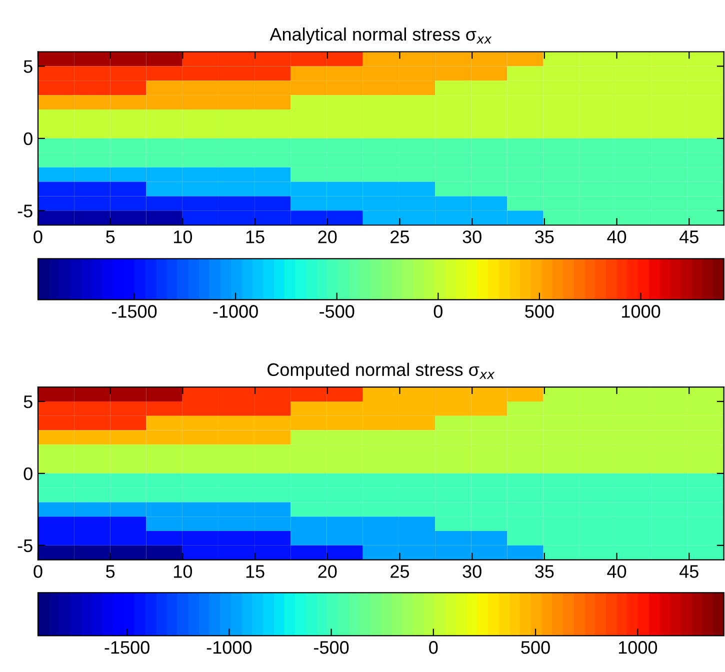  Describe the element at coordinates (381, 35) in the screenshot. I see `chart-title: Analytical normal stress σ$_{xx}$` at that location.